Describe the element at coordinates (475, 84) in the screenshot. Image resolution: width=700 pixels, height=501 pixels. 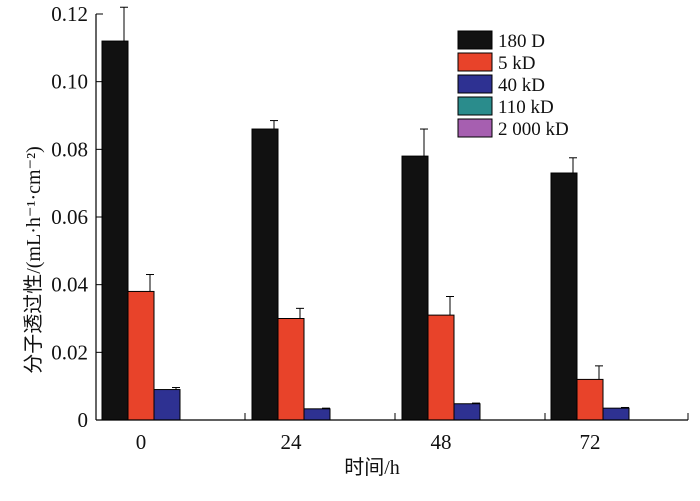
I see `legend-swatch-40kD` at that location.